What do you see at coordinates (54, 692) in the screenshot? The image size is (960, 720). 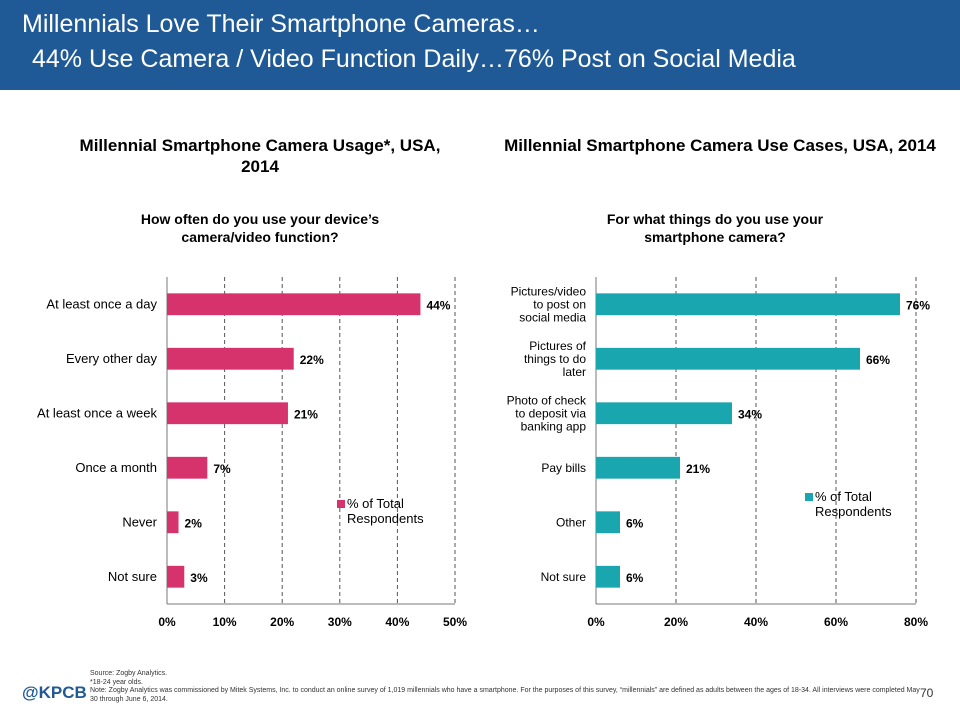 I see `kpcb-logo: @KPCB` at bounding box center [54, 692].